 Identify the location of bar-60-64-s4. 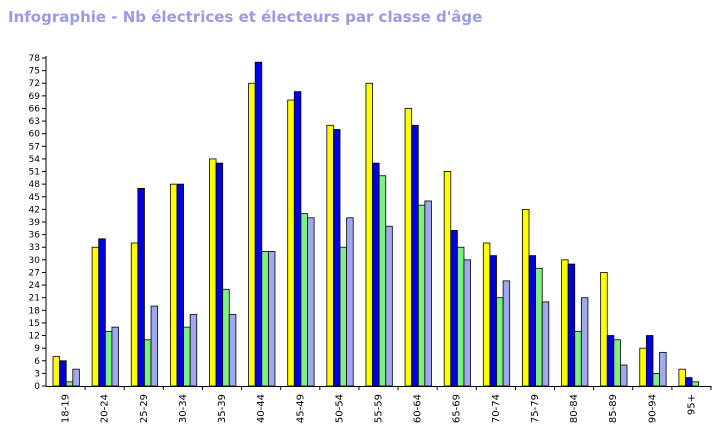
(428, 293).